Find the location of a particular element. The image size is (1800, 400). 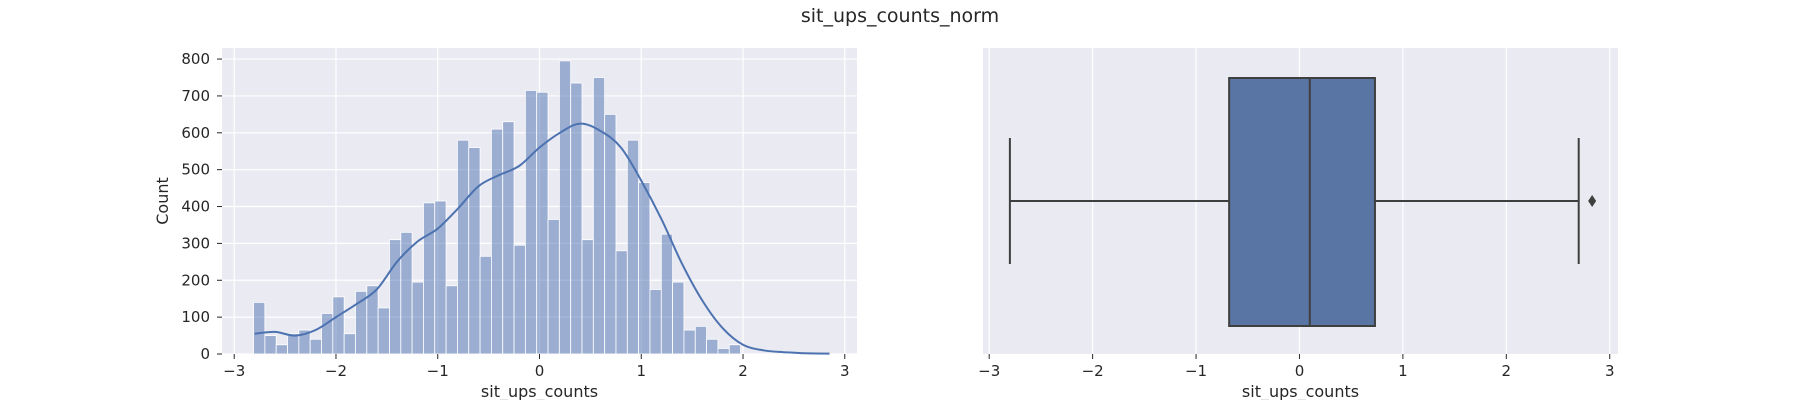

boxplot-x-ticks: −3 −2 −1 0 1 2 3 is located at coordinates (1296, 367).